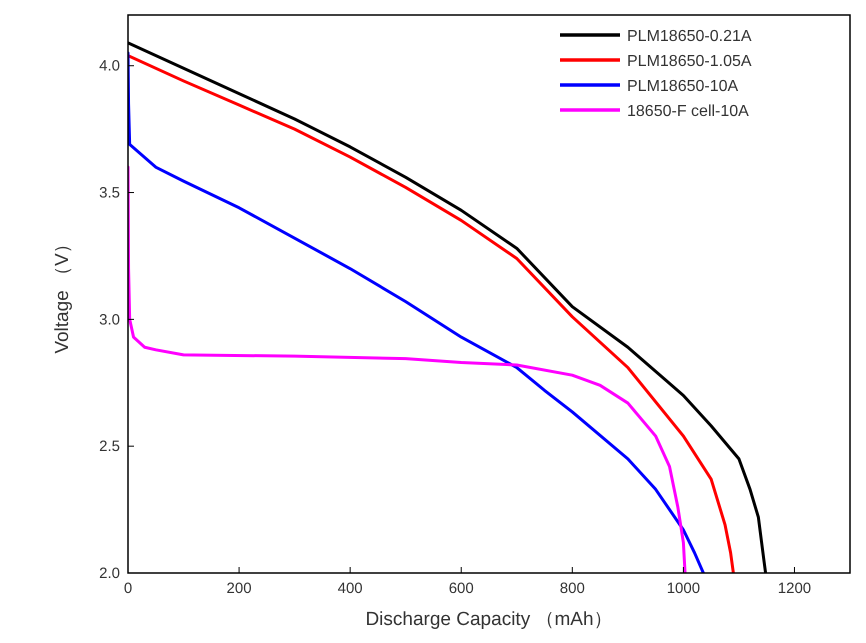 The height and width of the screenshot is (643, 866). Describe the element at coordinates (350, 588) in the screenshot. I see `x-tick-label: 400` at that location.